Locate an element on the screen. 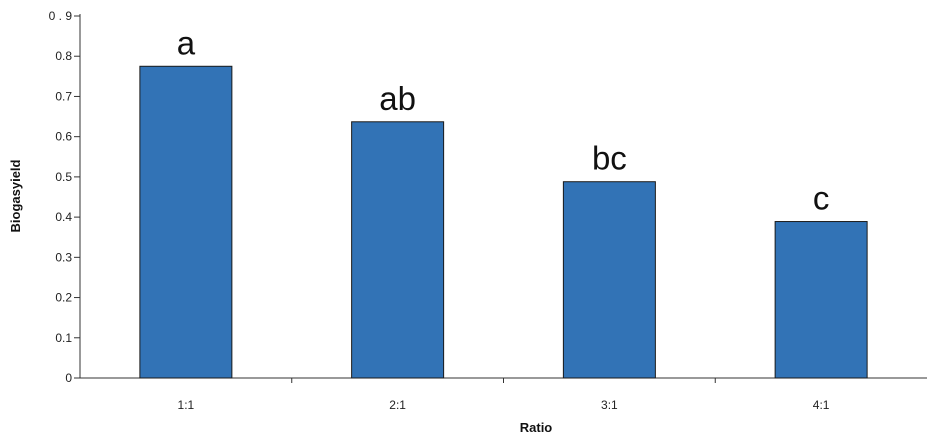 The height and width of the screenshot is (438, 931). significance-label: c is located at coordinates (821, 198).